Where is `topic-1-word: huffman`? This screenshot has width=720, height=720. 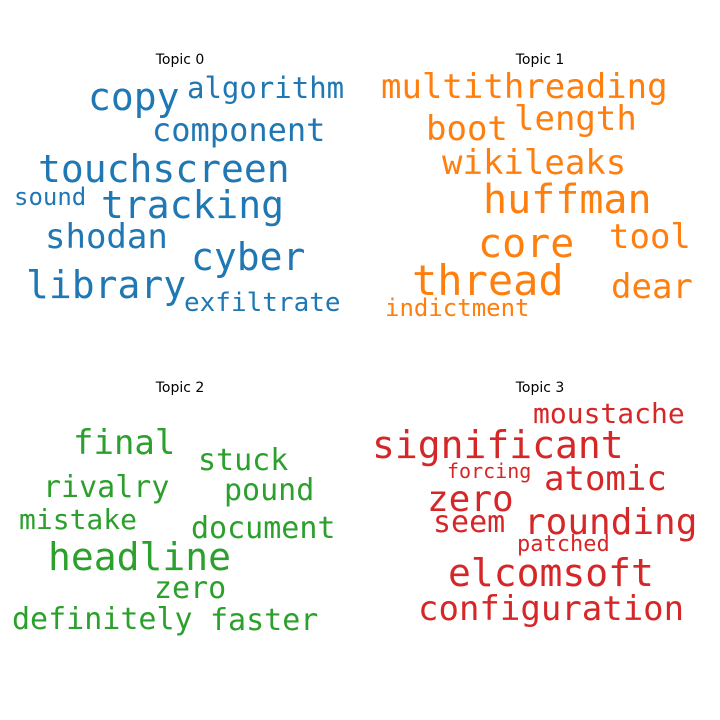
topic-1-word: huffman is located at coordinates (567, 200).